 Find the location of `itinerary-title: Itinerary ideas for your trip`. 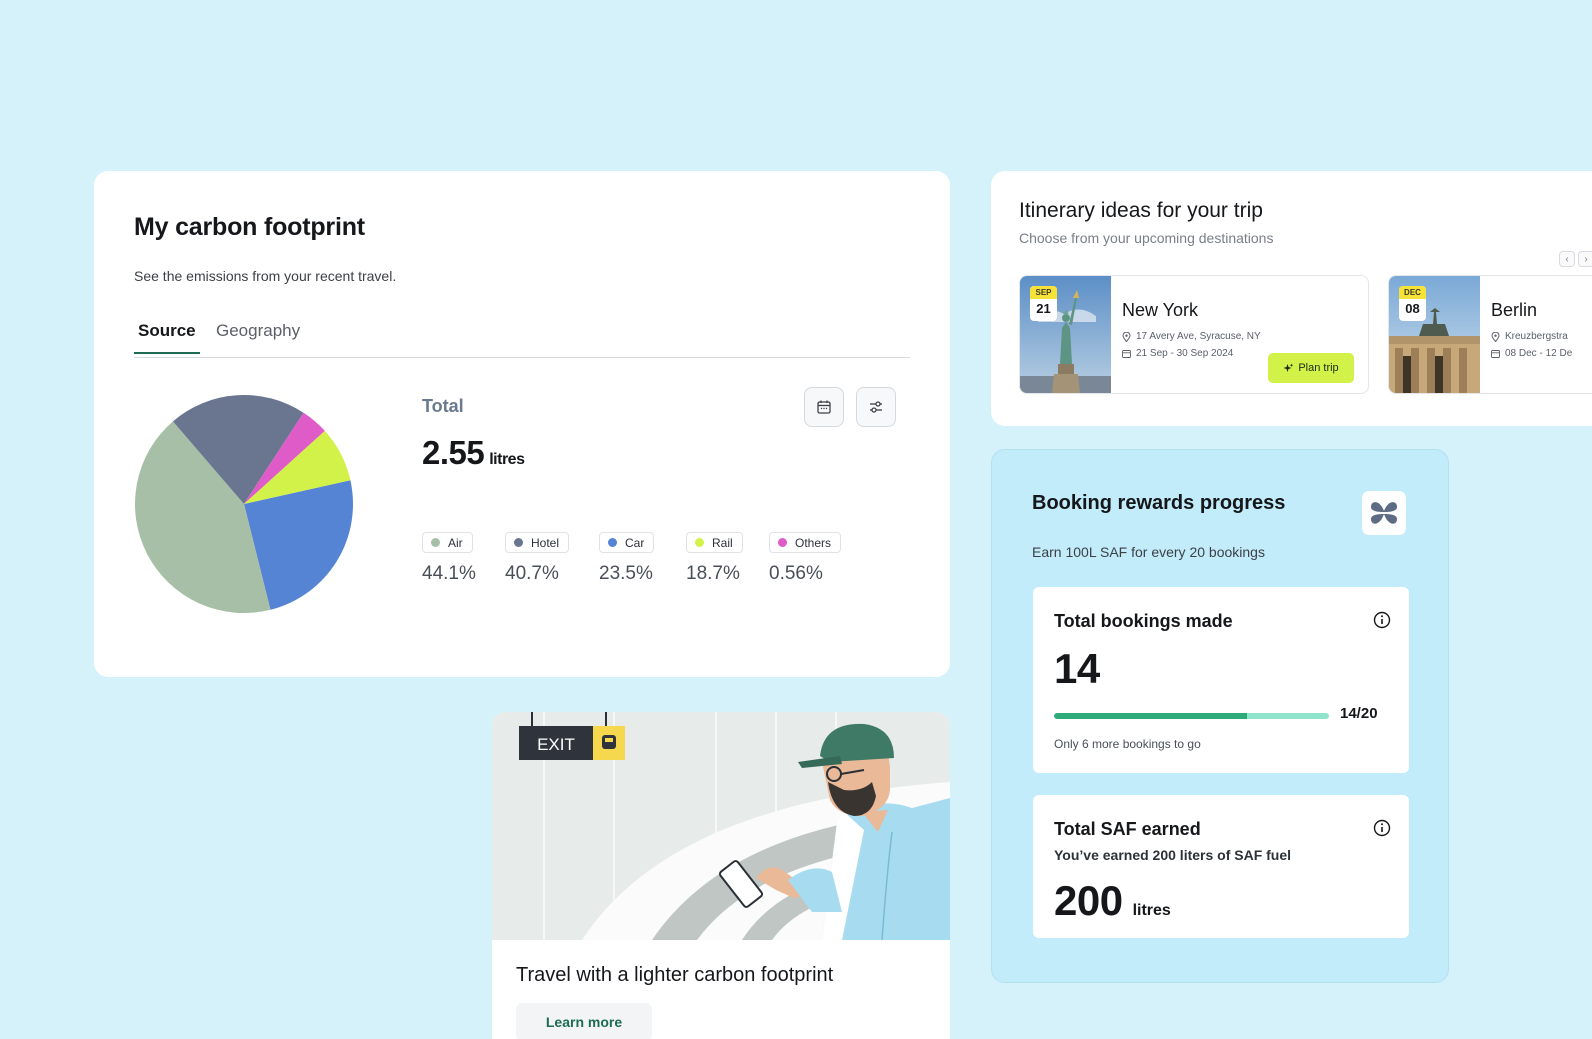

itinerary-title: Itinerary ideas for your trip is located at coordinates (1141, 210).